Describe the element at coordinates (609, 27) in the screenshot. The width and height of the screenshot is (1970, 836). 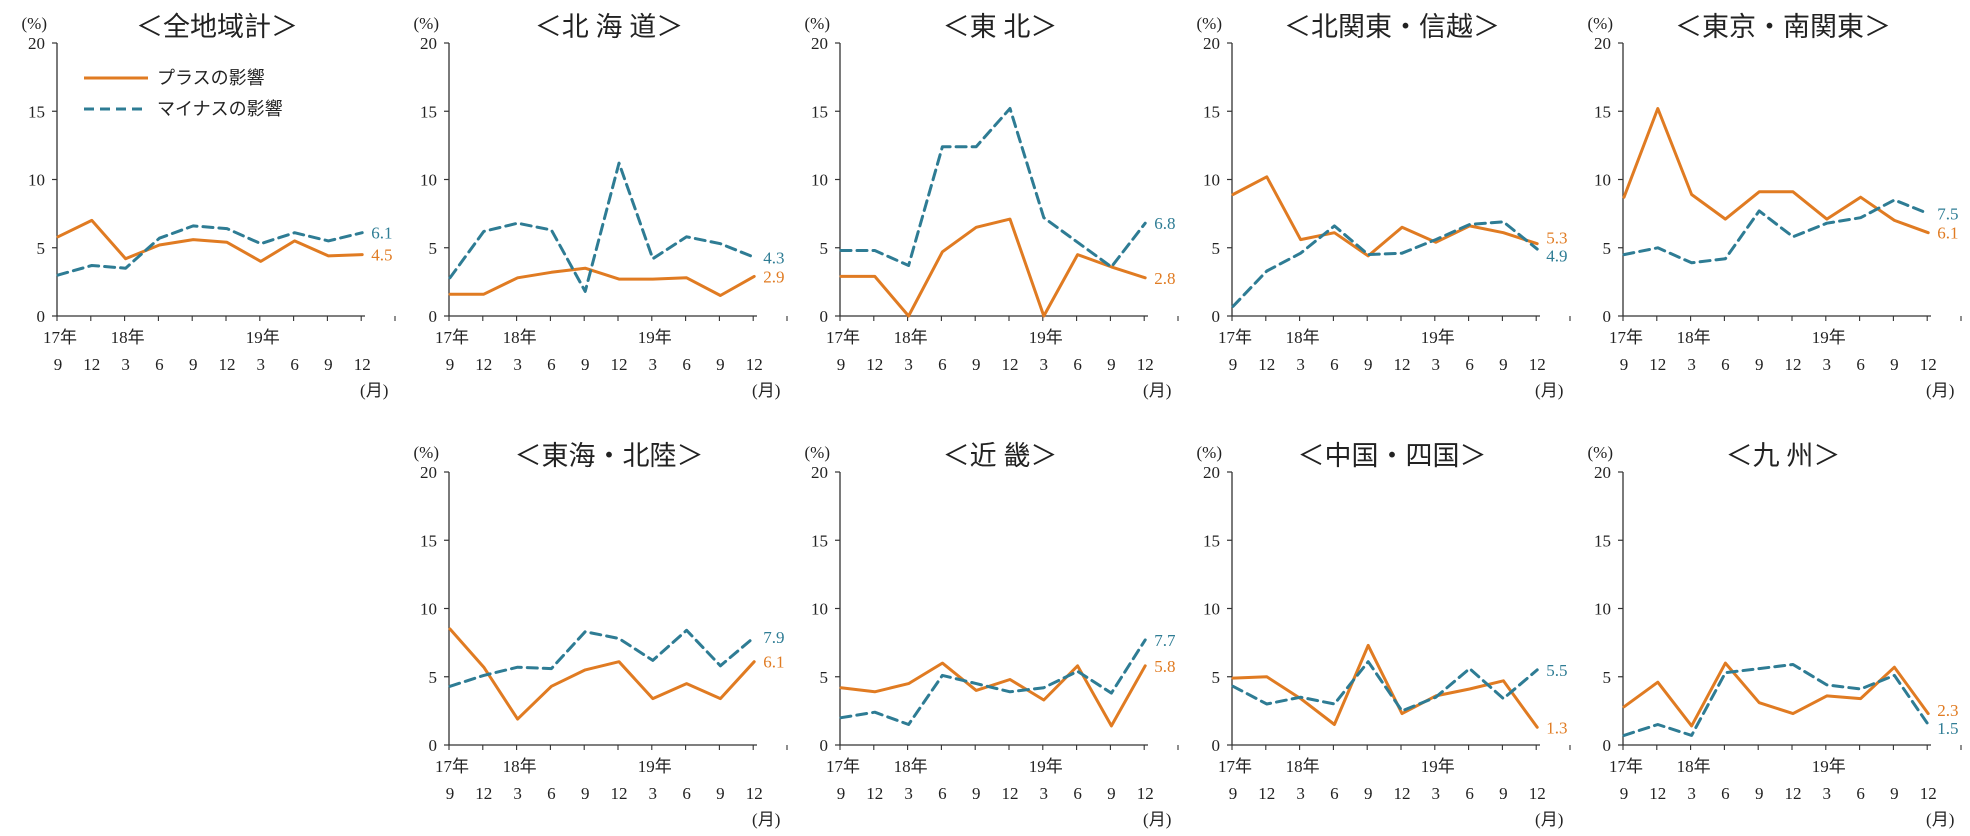
I see `chart-title: ＜北 海 道＞` at that location.